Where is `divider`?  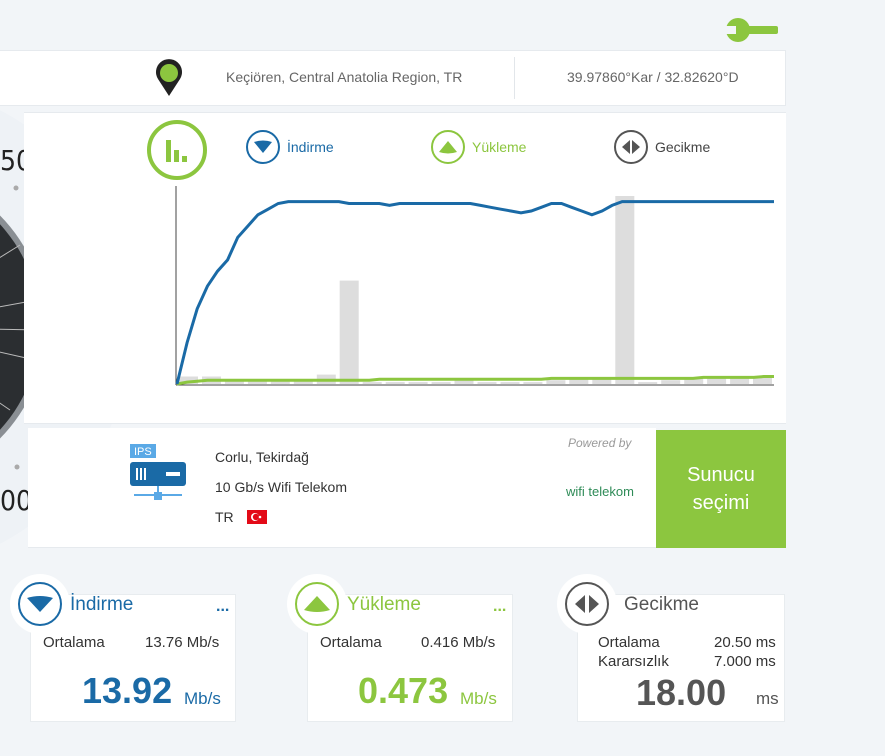
divider is located at coordinates (514, 78).